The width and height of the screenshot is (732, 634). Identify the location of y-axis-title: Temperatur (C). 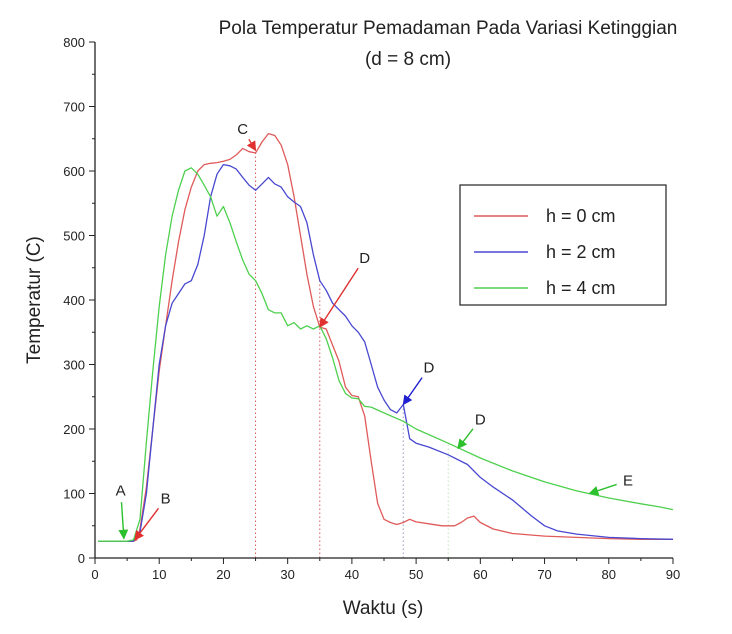
(34, 300).